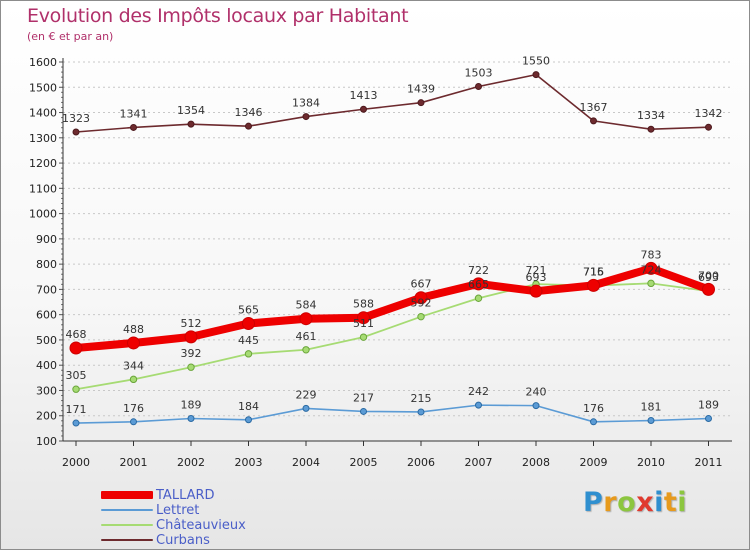 This screenshot has width=750, height=550. Describe the element at coordinates (645, 502) in the screenshot. I see `logo-letter: x` at that location.